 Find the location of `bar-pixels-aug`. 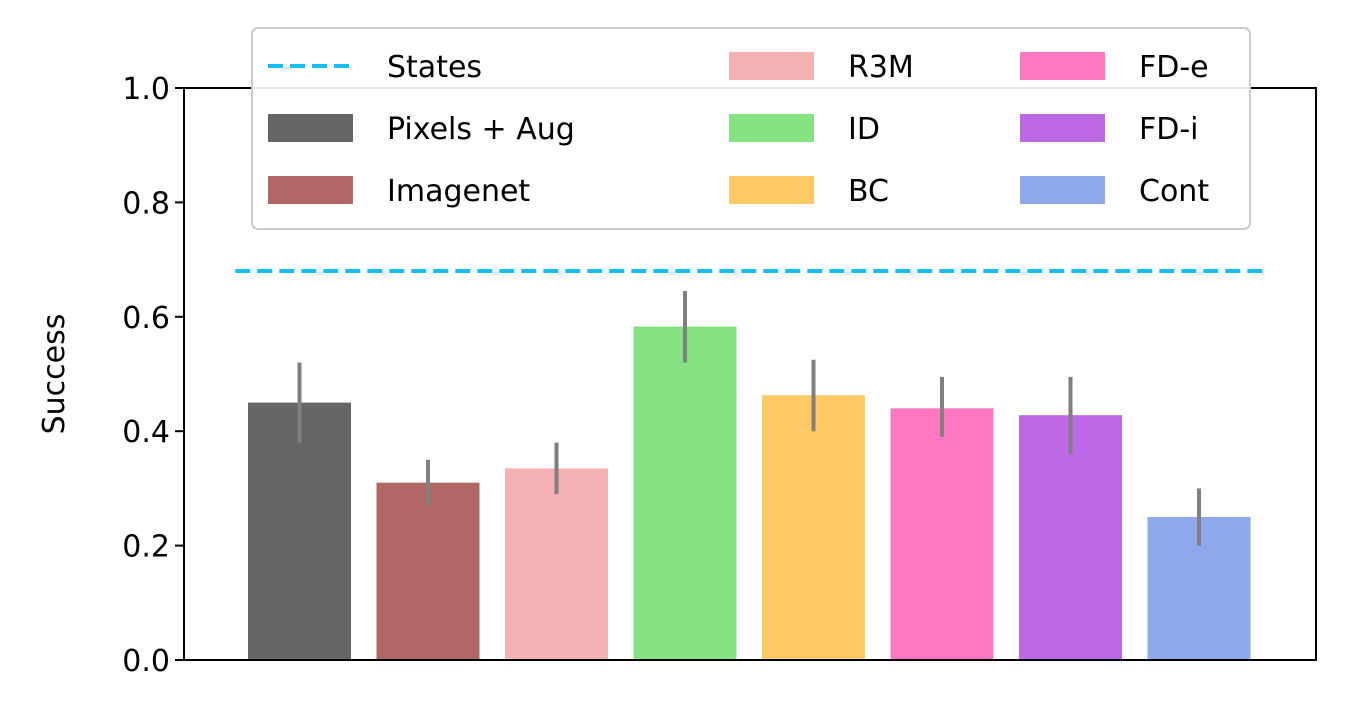

bar-pixels-aug is located at coordinates (299, 531).